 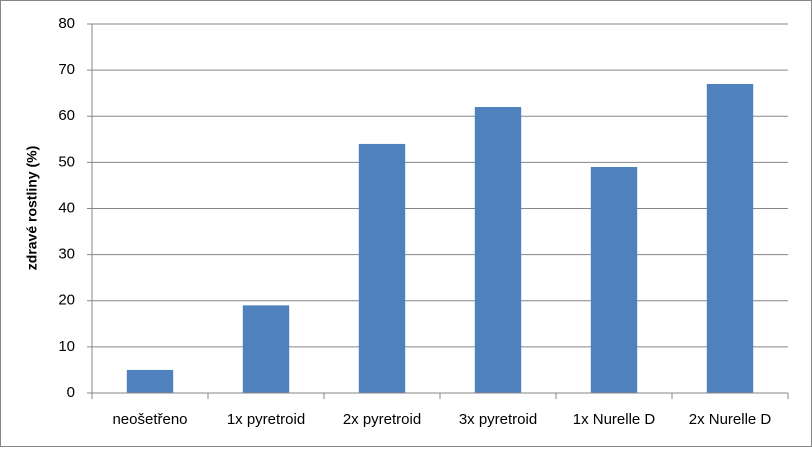 What do you see at coordinates (498, 419) in the screenshot?
I see `x-tick-label: 3x pyretroid` at bounding box center [498, 419].